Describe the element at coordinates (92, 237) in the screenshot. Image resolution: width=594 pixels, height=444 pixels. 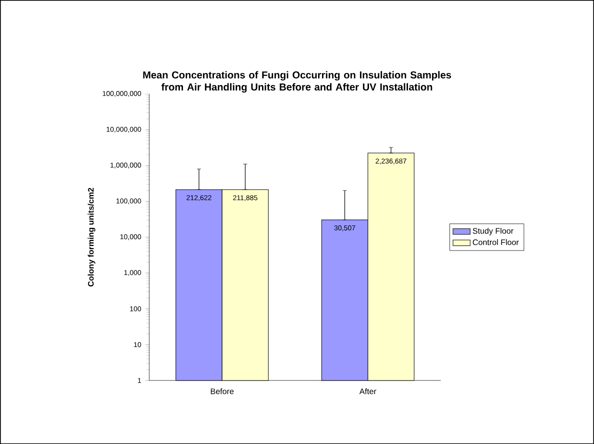
I see `y-axis-title: Colony forming units/cm2` at that location.